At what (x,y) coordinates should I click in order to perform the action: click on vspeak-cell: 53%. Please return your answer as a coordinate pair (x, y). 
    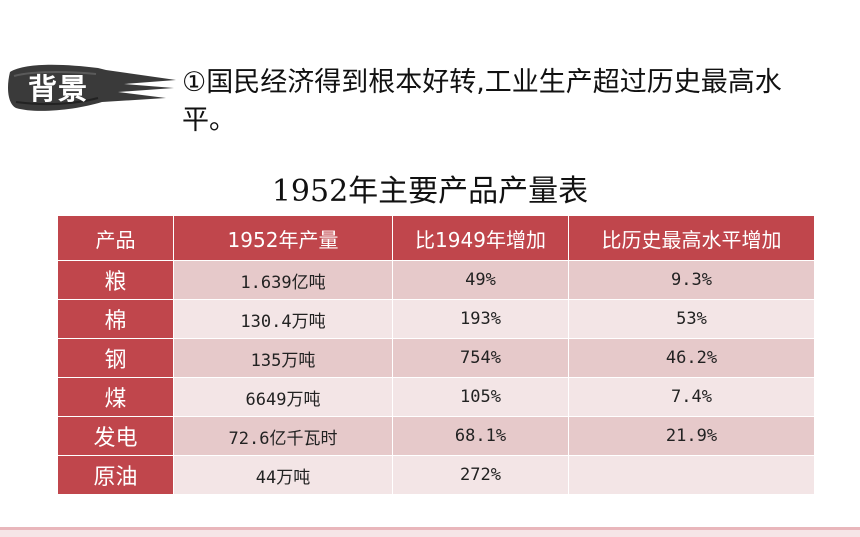
    Looking at the image, I should click on (691, 319).